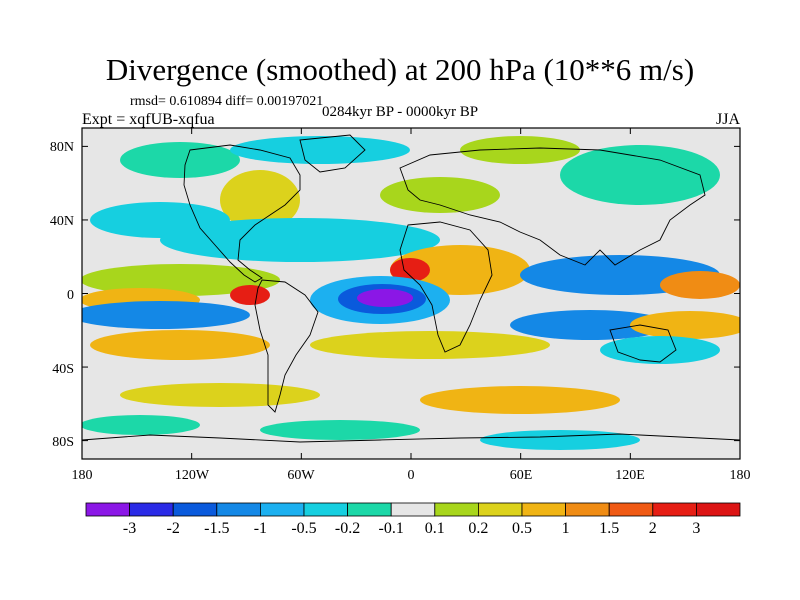 The image size is (800, 600). I want to click on colorbar, so click(413, 509).